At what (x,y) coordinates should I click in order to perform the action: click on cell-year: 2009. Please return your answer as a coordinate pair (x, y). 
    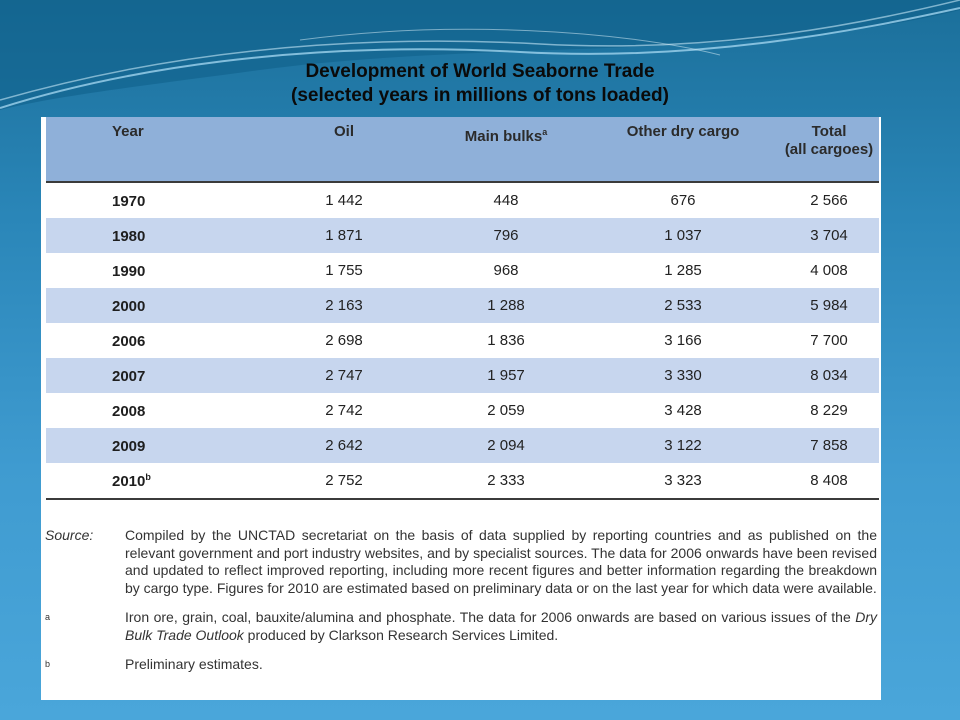
    Looking at the image, I should click on (154, 445).